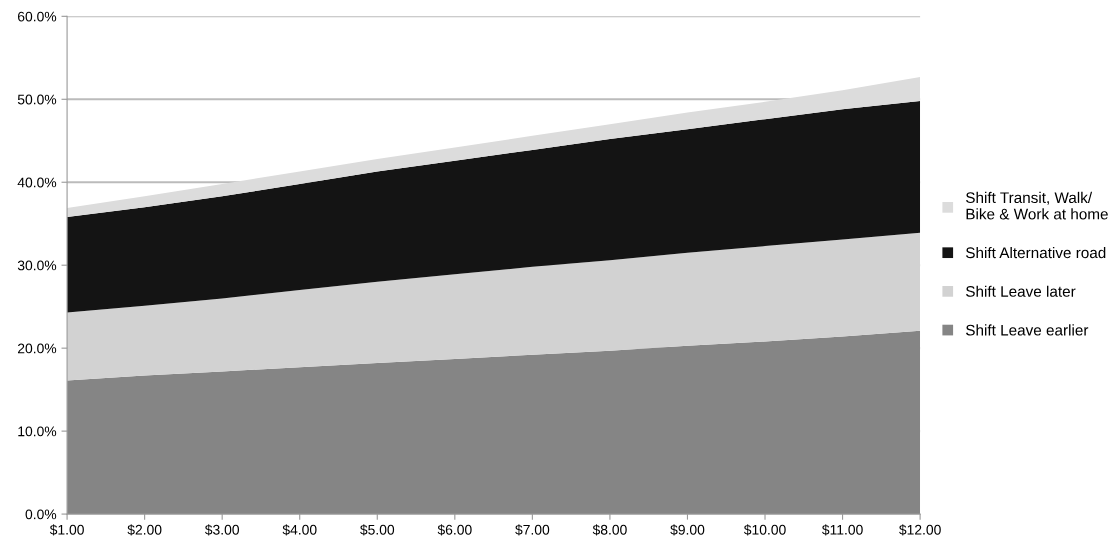 This screenshot has height=544, width=1118. I want to click on x-tick-label: $8.00, so click(609, 530).